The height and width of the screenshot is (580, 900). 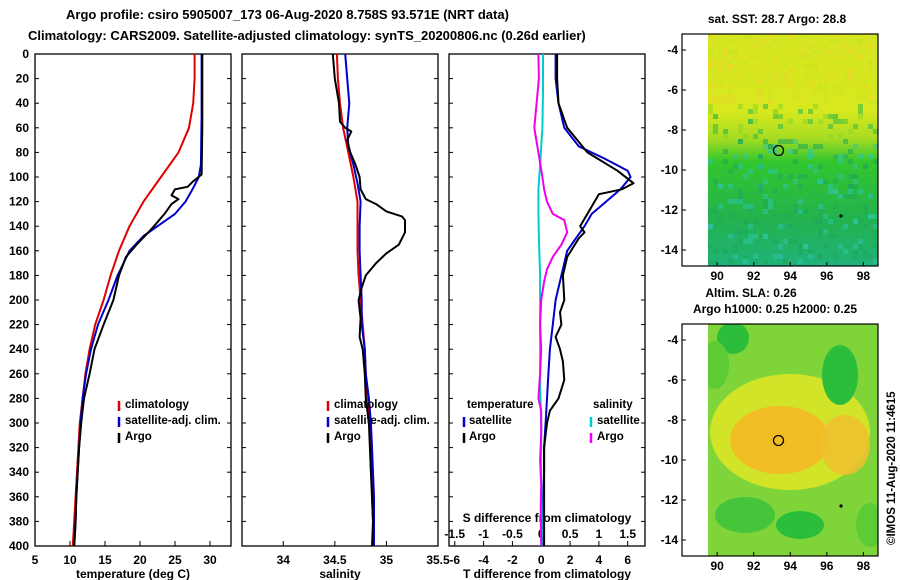 I want to click on depth-tick-label: 80, so click(x=23, y=152).